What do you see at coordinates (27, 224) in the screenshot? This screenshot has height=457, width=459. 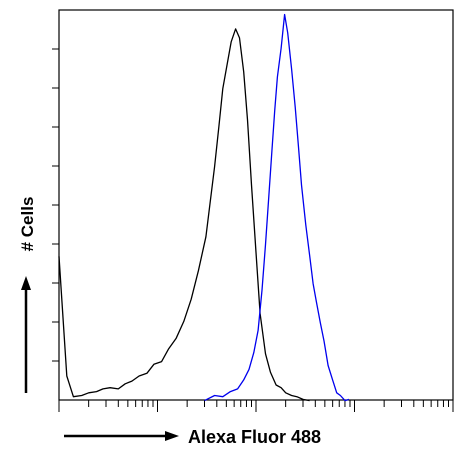 I see `y-axis-label: # Cells` at bounding box center [27, 224].